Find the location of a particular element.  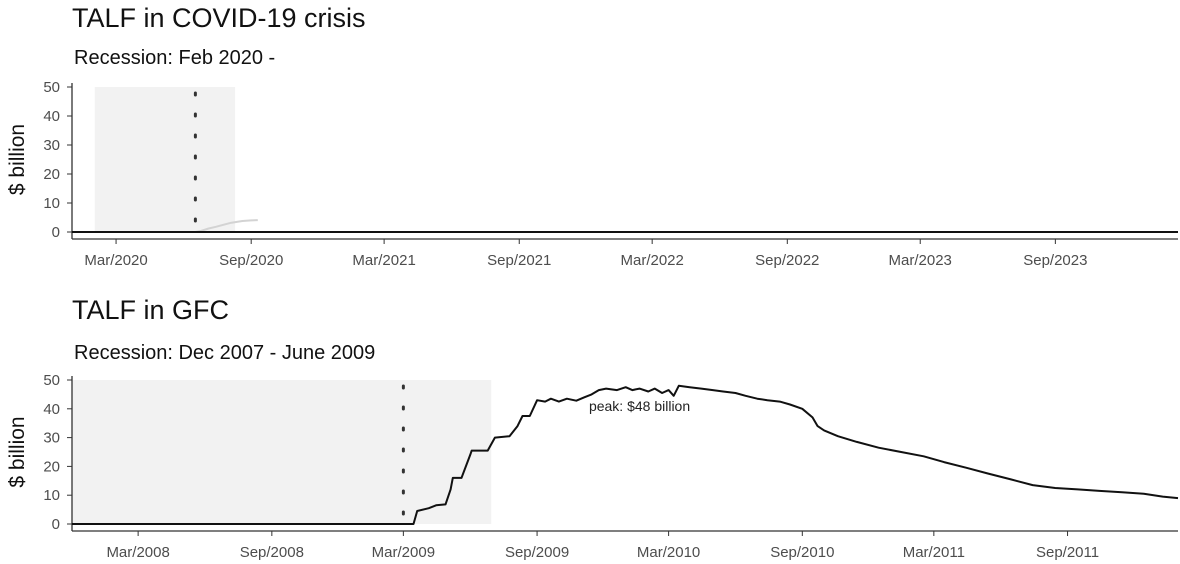

panel-1-recession-shade is located at coordinates (165, 159).